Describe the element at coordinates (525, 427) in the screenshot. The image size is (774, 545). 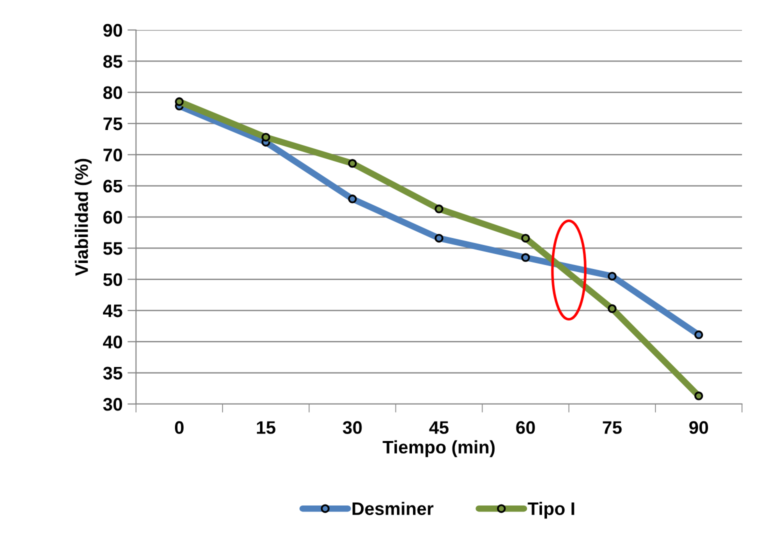
I see `x-tick-label: 60` at that location.